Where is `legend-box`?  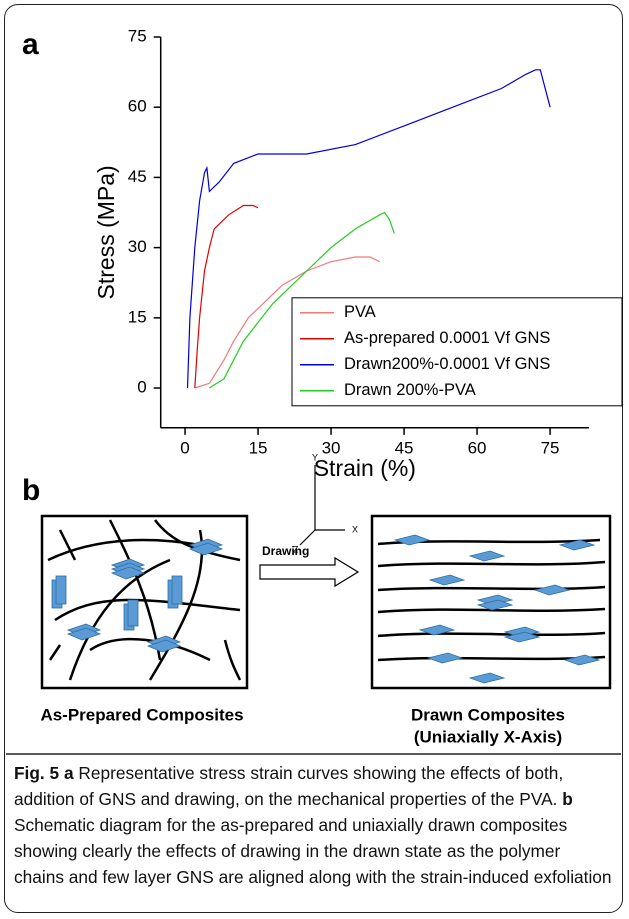 legend-box is located at coordinates (457, 352).